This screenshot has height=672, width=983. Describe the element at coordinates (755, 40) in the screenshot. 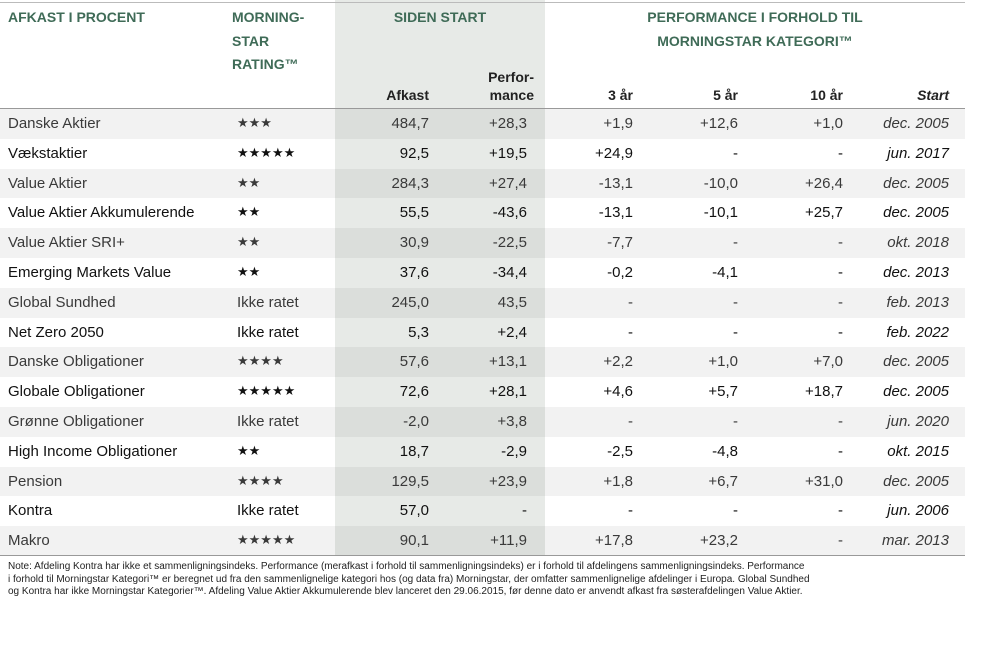

I see `group-header: MORNINGSTAR KATEGORI™` at that location.